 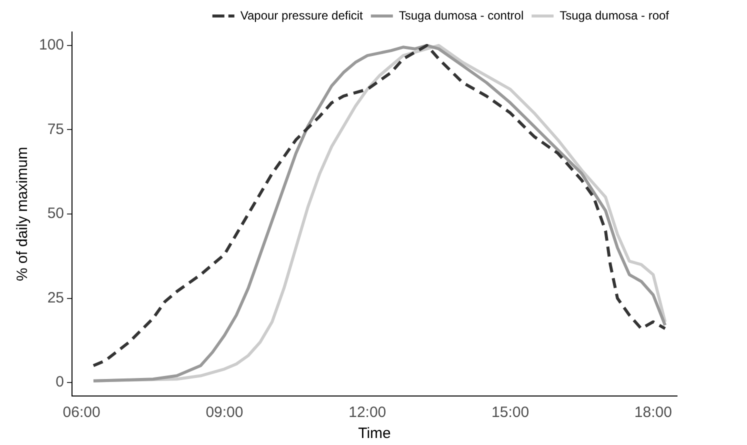 I want to click on x-axis-title: Time, so click(x=374, y=433).